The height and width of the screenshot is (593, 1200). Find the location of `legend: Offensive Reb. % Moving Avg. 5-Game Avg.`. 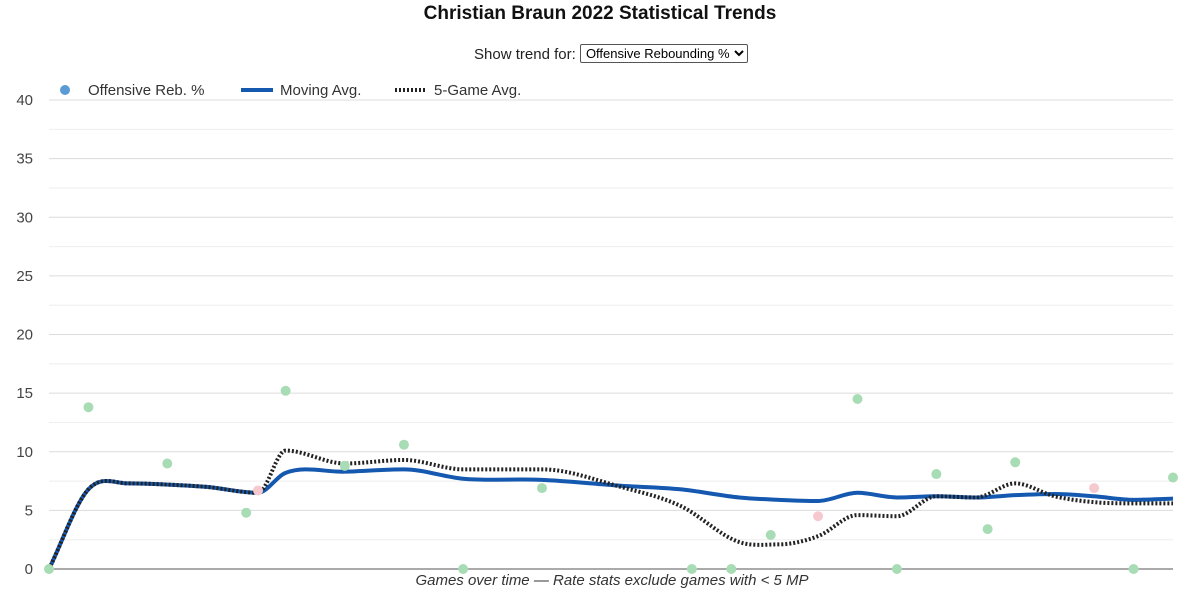

legend: Offensive Reb. % Moving Avg. 5-Game Avg. is located at coordinates (290, 90).